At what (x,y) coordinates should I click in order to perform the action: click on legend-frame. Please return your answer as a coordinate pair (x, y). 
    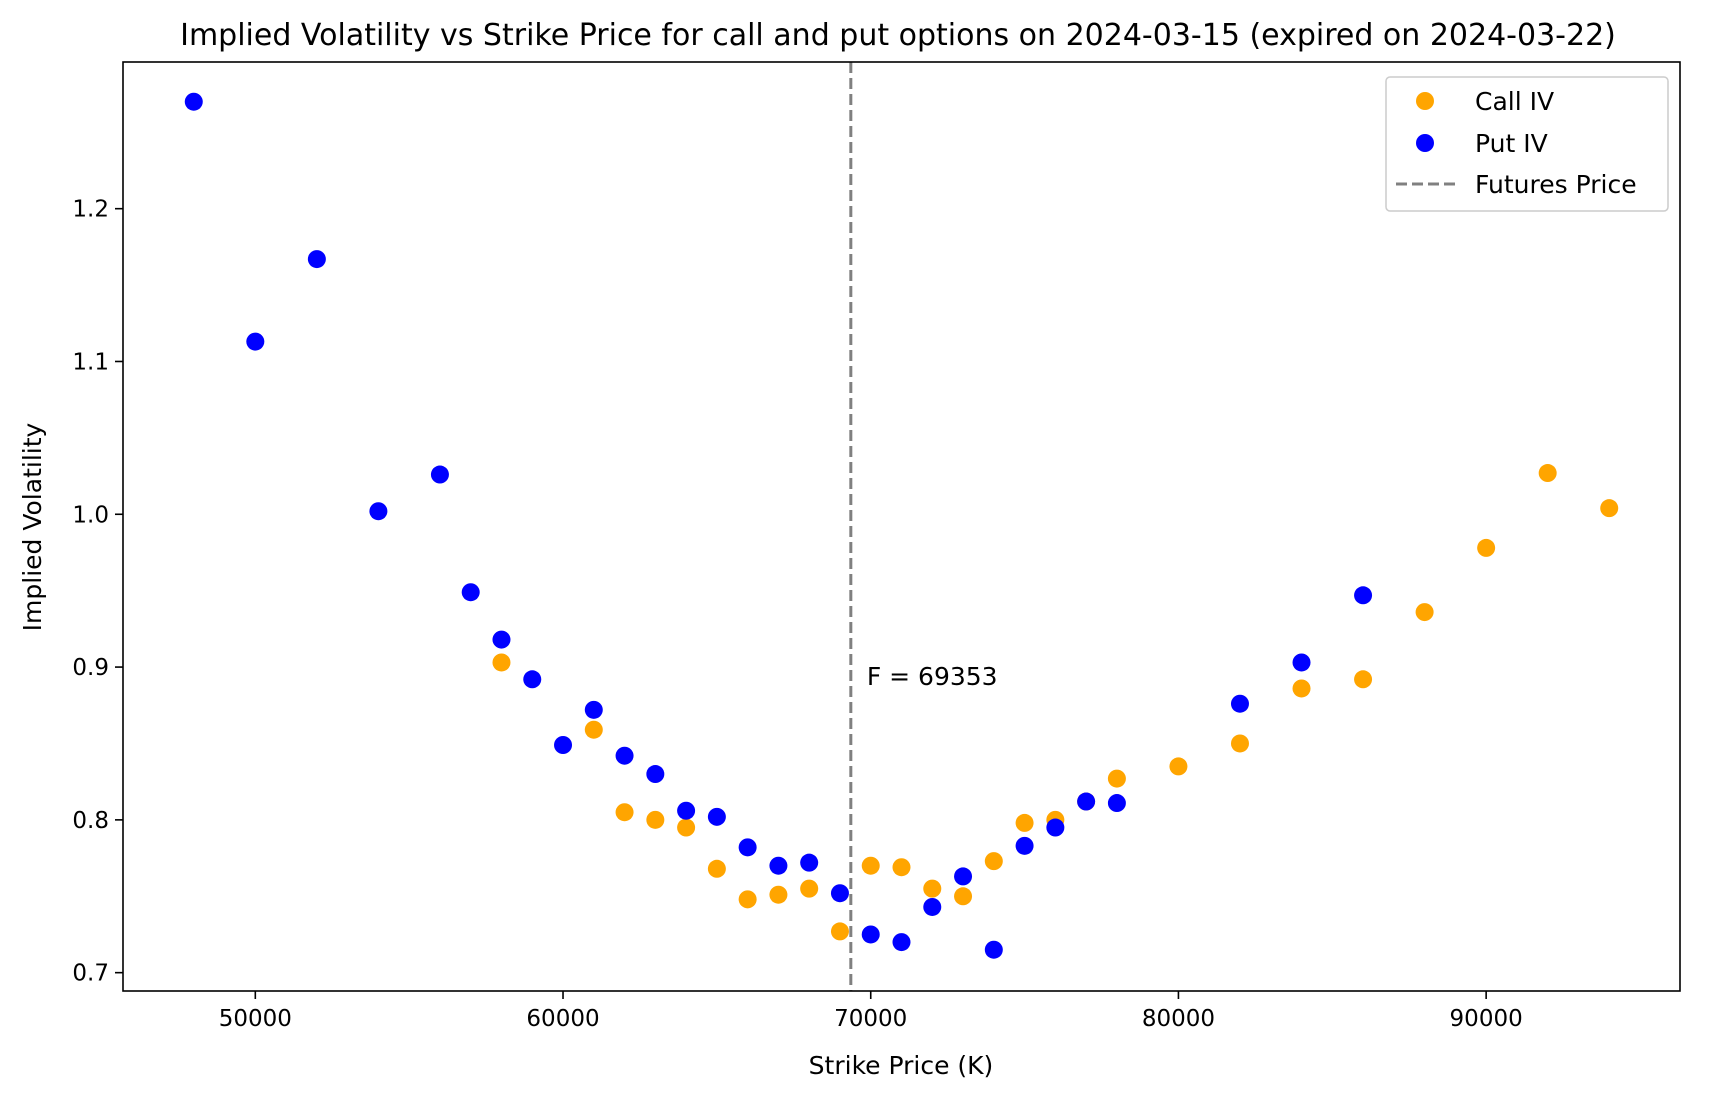
    Looking at the image, I should click on (1527, 144).